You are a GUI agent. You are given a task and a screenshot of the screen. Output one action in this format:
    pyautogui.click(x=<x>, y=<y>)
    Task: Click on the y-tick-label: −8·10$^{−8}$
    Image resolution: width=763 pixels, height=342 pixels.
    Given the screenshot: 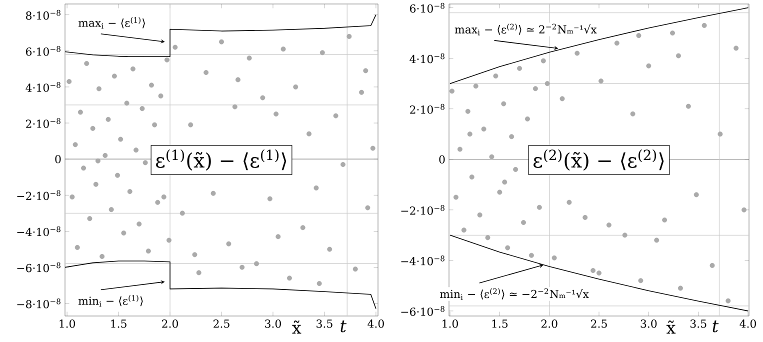 What is the action you would take?
    pyautogui.click(x=38, y=303)
    